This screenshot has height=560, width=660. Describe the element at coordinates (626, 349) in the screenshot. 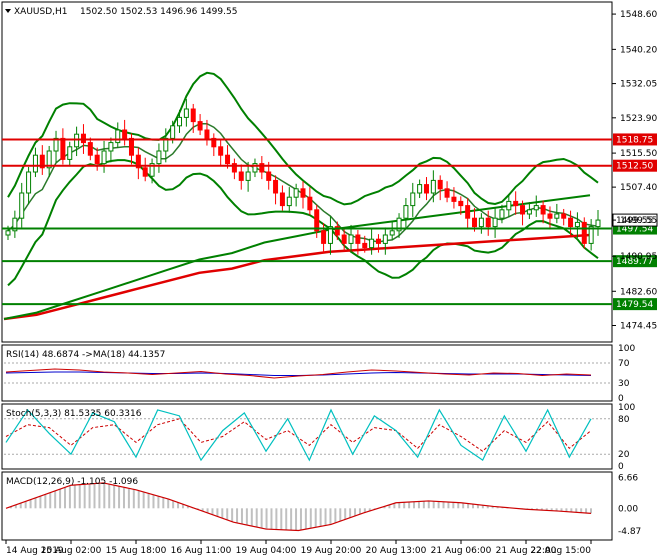

I see `rsi-tick-label: 100` at that location.